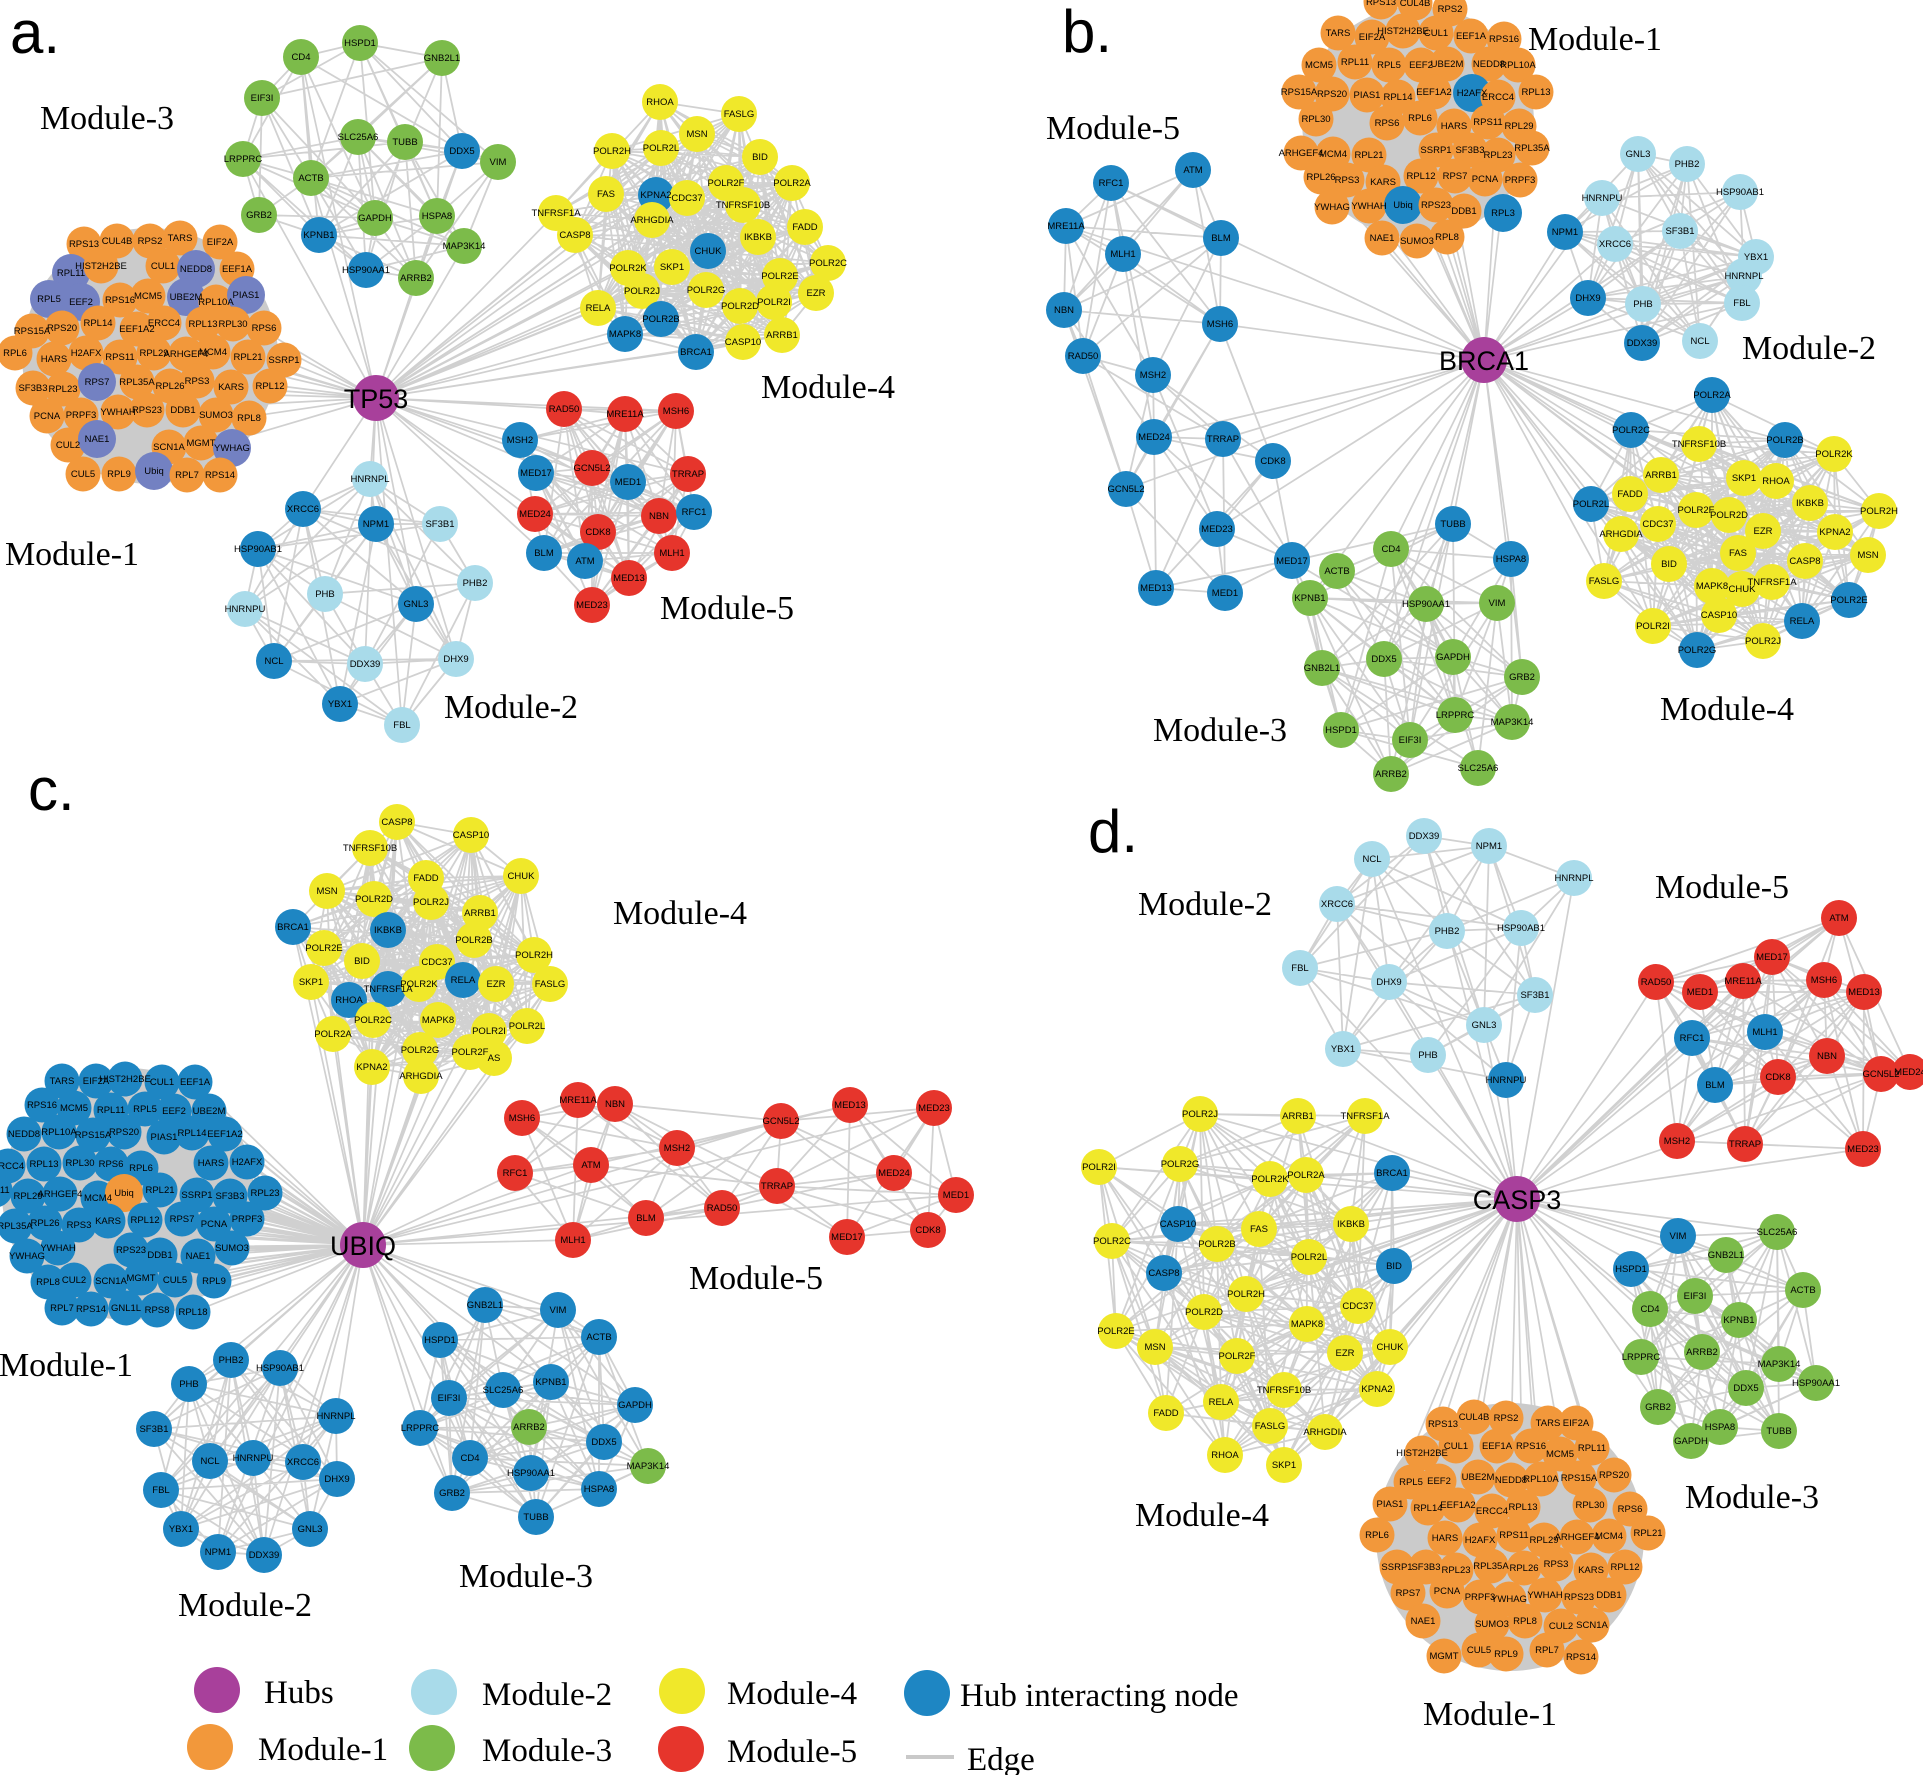  I want to click on svg-text: SSRP1, so click(196, 1195).